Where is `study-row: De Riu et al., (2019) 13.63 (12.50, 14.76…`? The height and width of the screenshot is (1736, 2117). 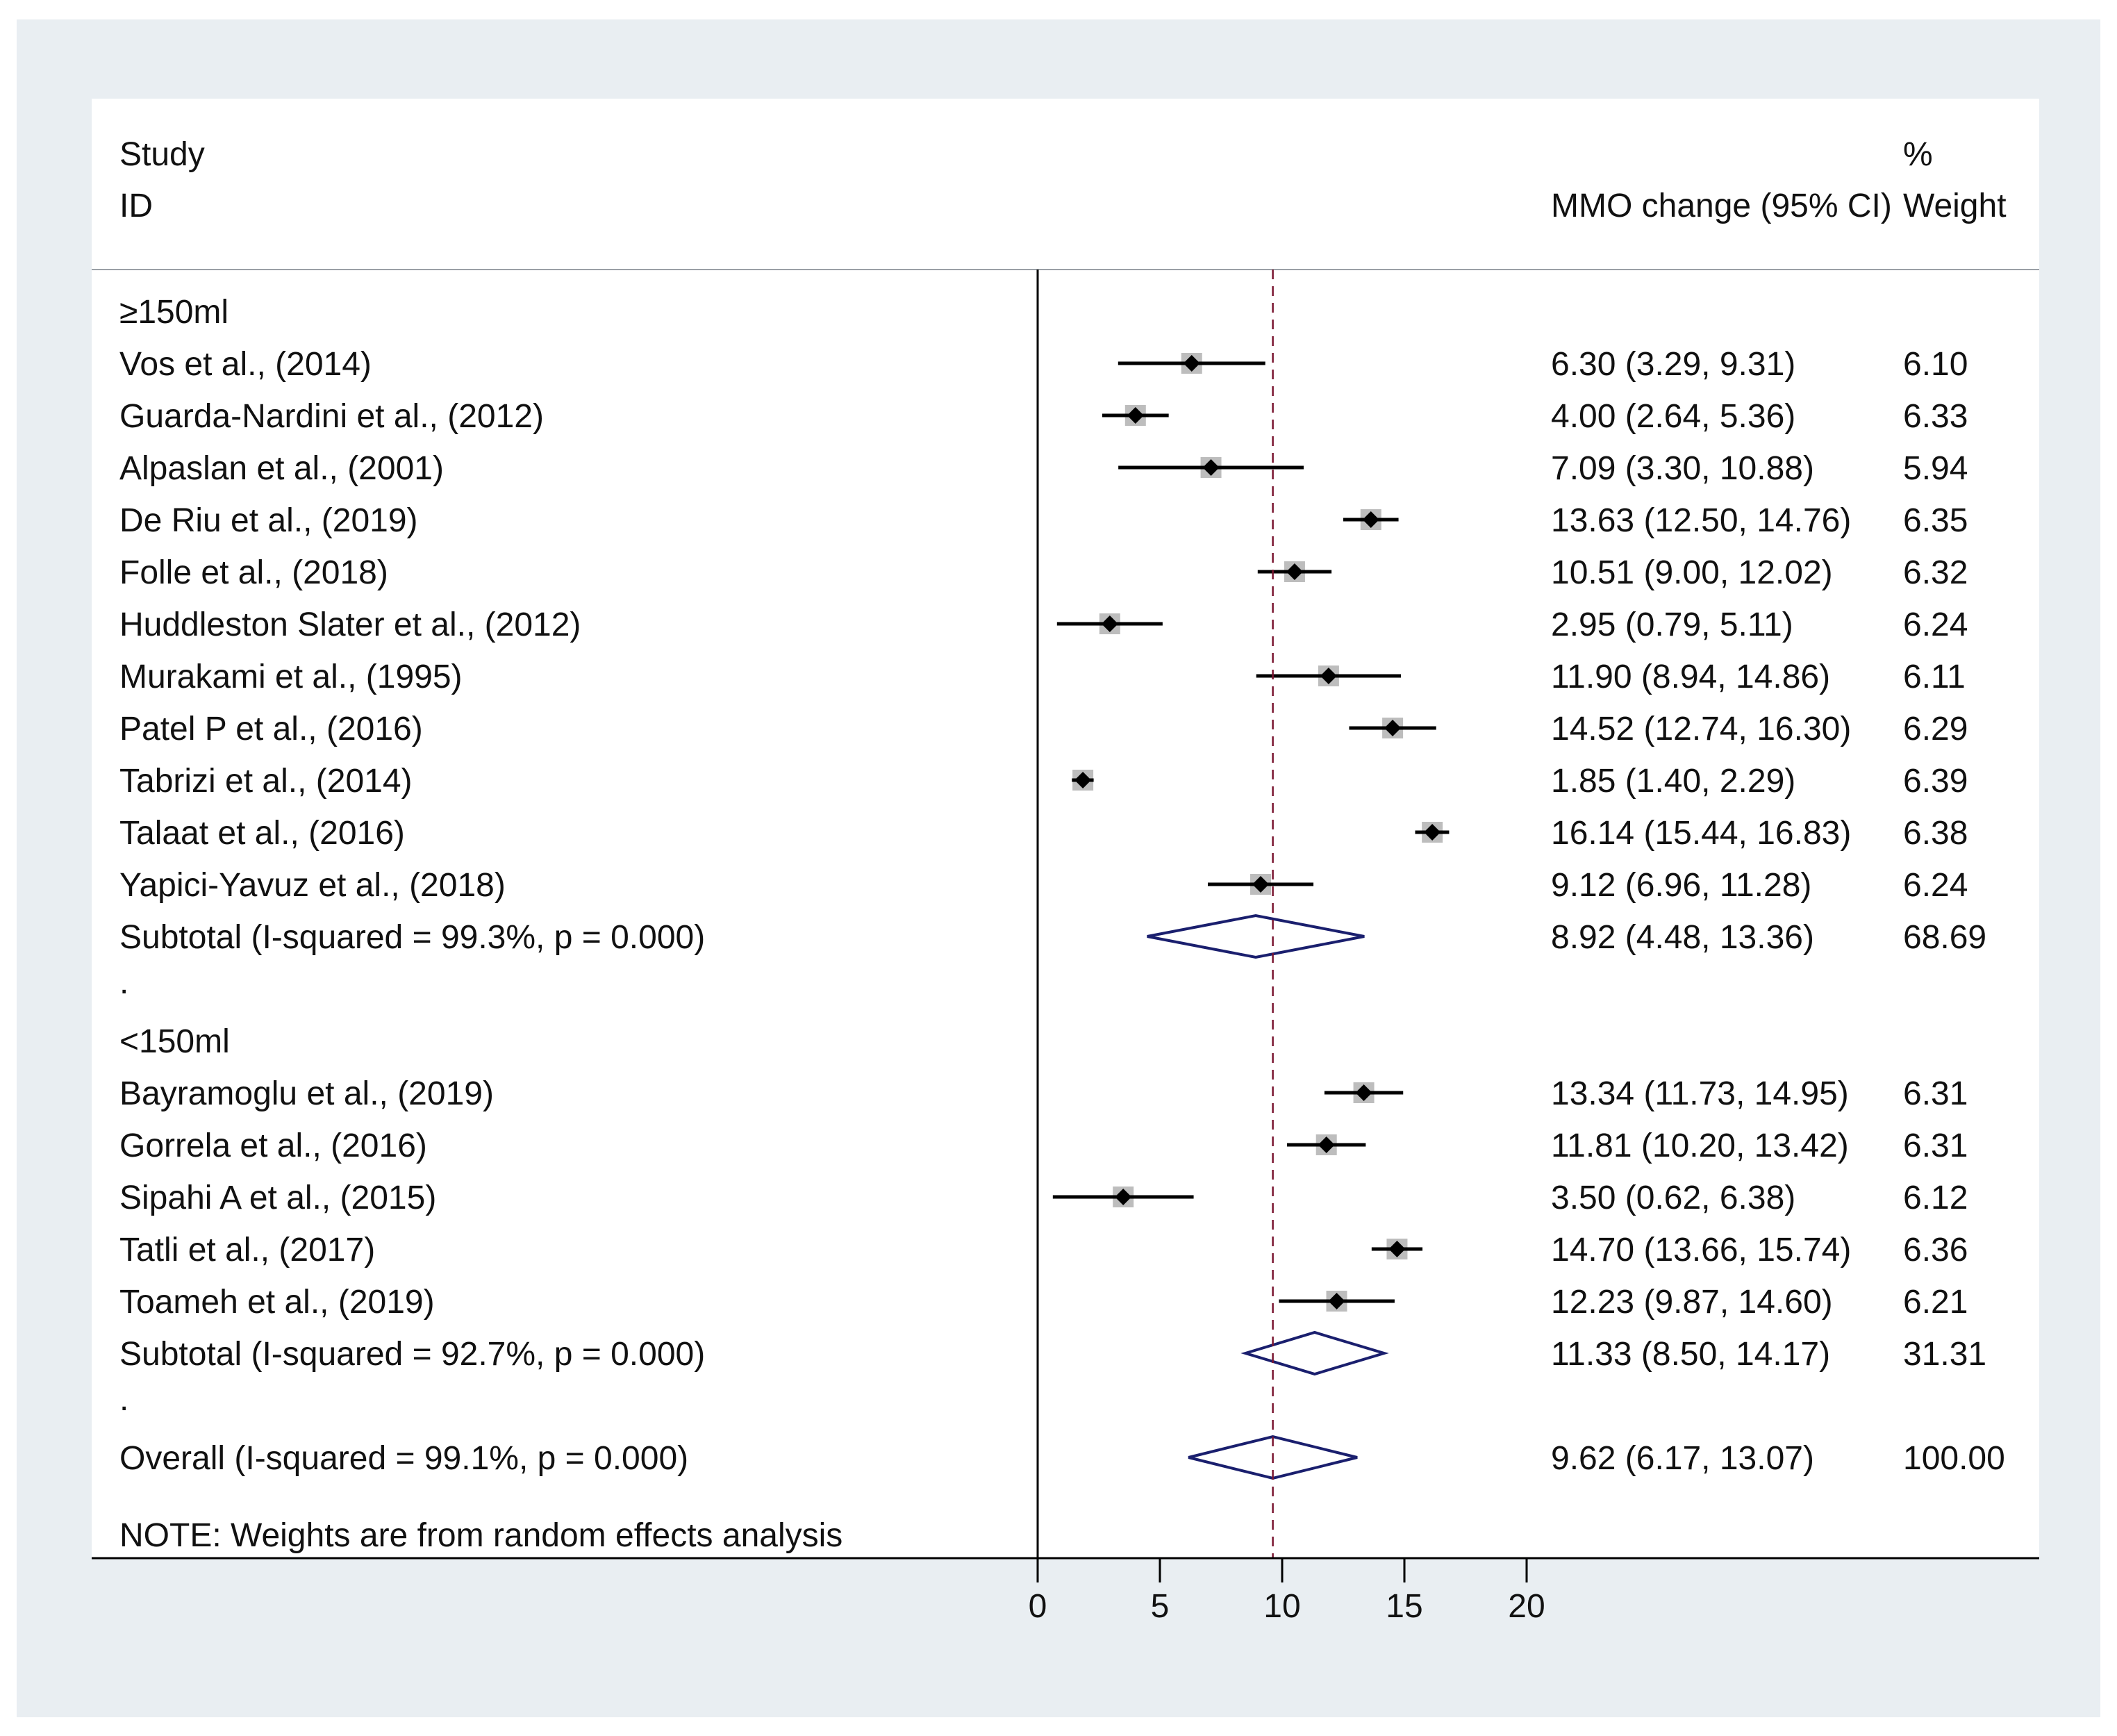 study-row: De Riu et al., (2019) 13.63 (12.50, 14.76… is located at coordinates (1043, 520).